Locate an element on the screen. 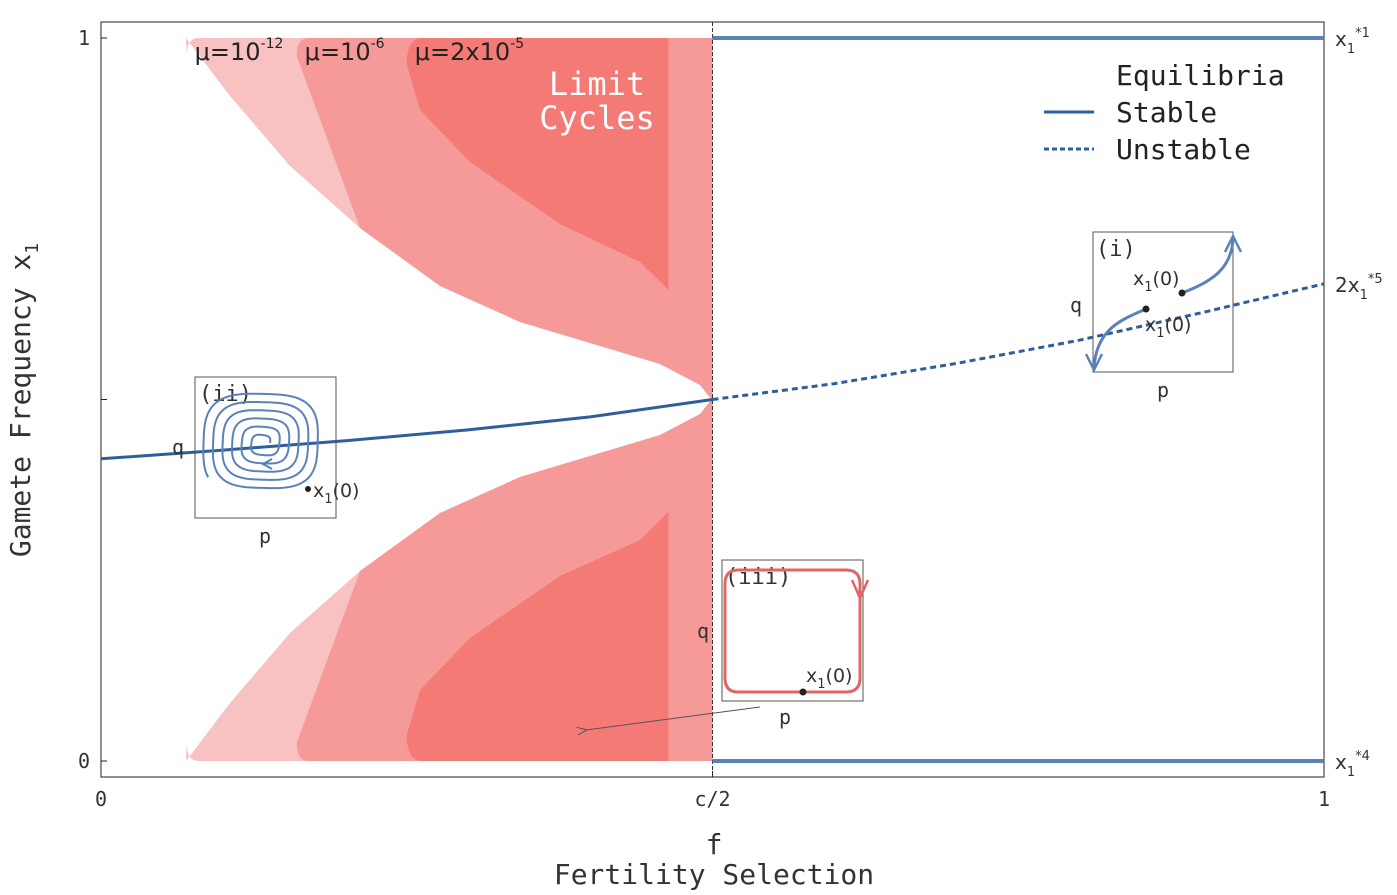  legend-unstable-label: Unstable is located at coordinates (1183, 149).